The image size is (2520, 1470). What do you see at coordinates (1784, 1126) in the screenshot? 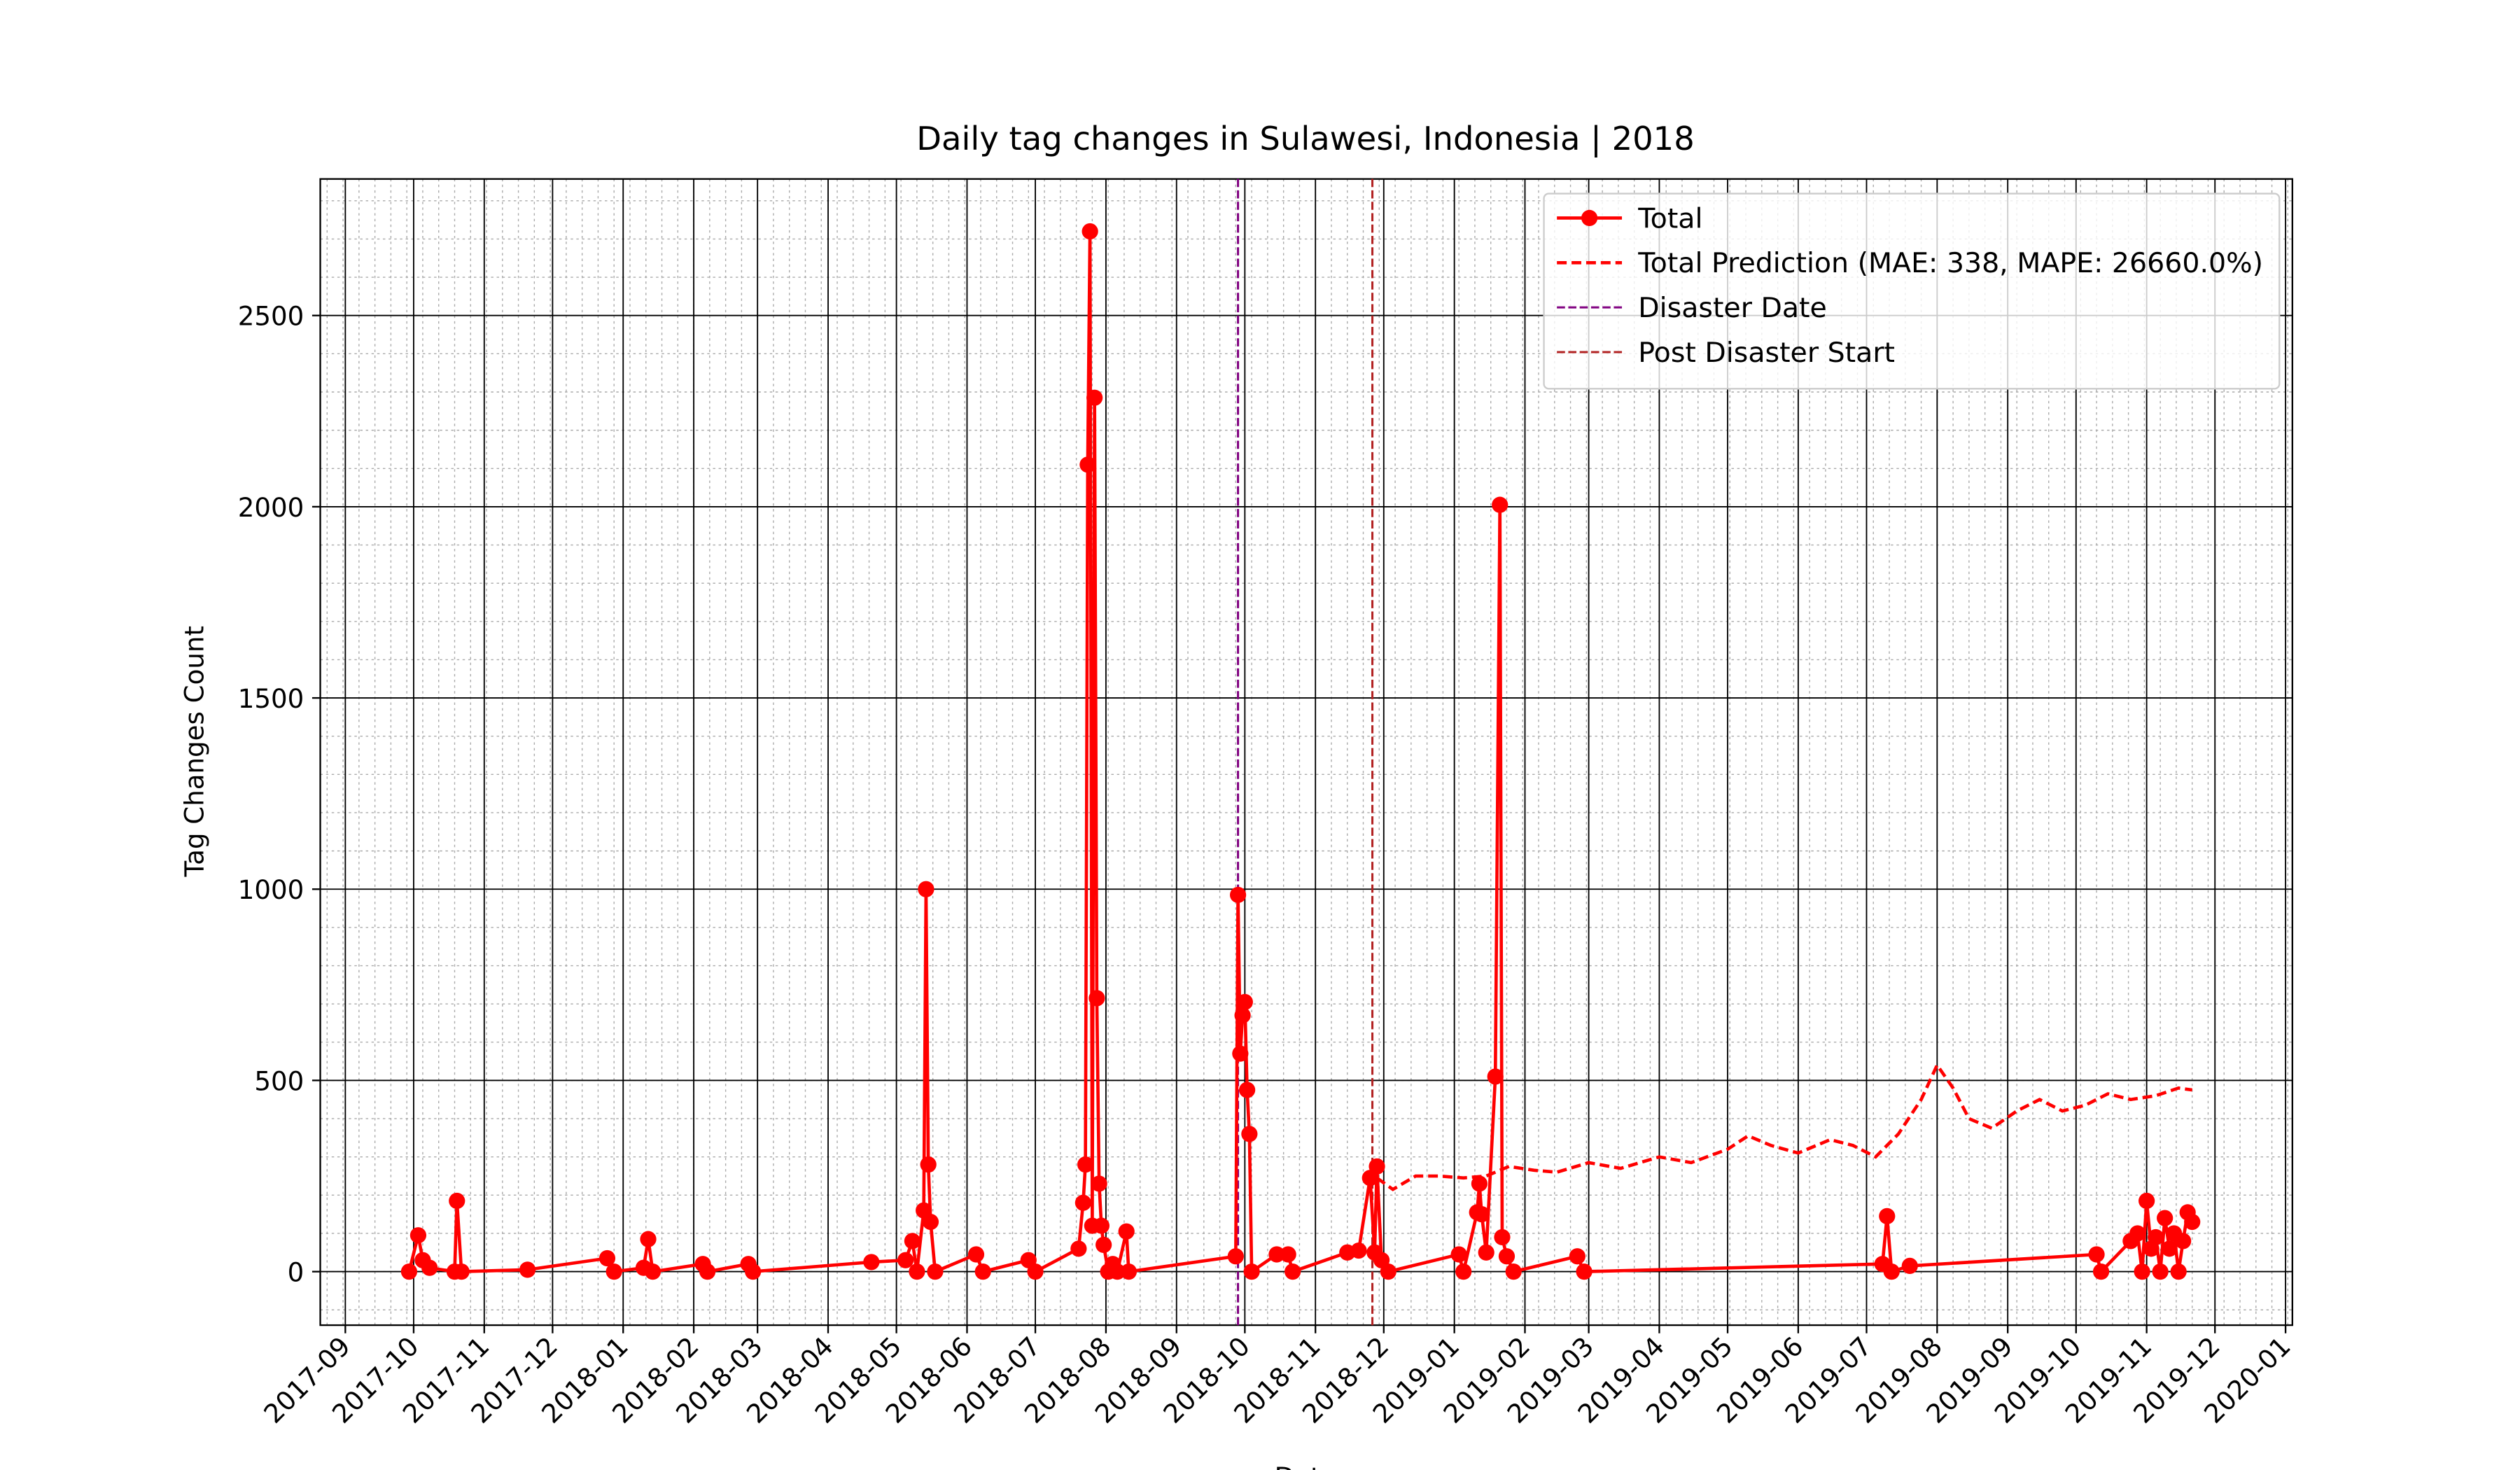
I see `series-line` at bounding box center [1784, 1126].